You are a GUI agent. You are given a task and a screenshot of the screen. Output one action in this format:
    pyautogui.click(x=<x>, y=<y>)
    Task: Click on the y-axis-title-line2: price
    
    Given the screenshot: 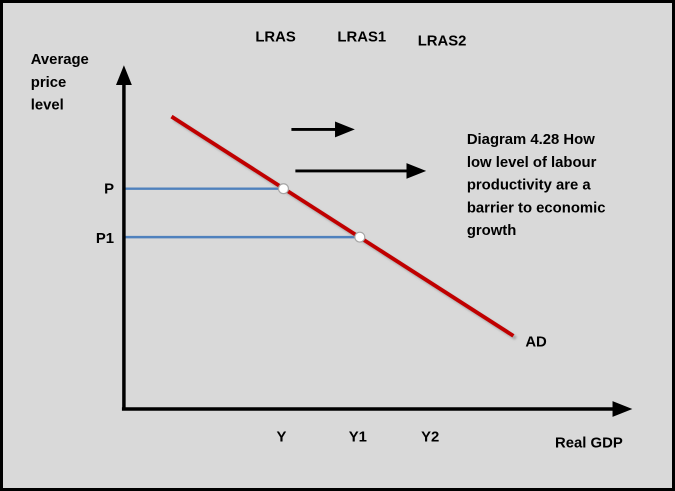 What is the action you would take?
    pyautogui.click(x=49, y=83)
    